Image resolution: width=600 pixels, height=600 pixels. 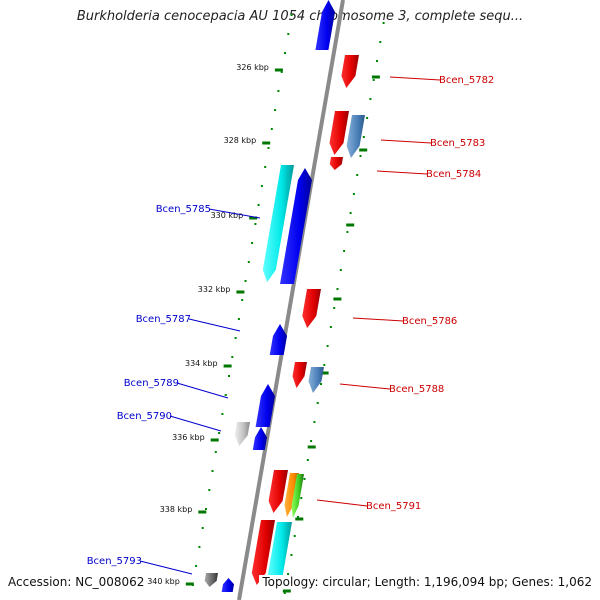 I want to click on tick-label: 326 kbp, so click(x=252, y=67).